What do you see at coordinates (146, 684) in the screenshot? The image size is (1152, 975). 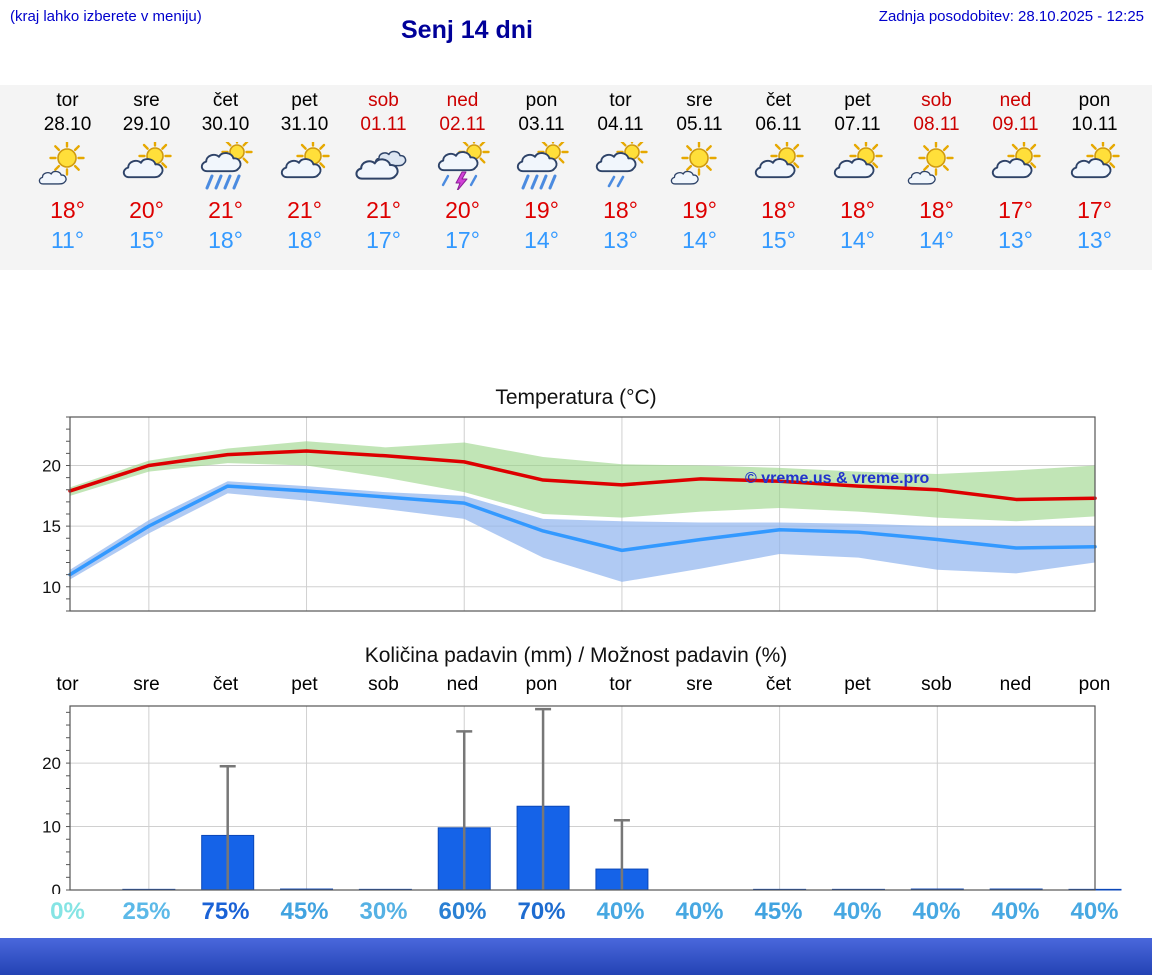 I see `precip-day-label: sre` at bounding box center [146, 684].